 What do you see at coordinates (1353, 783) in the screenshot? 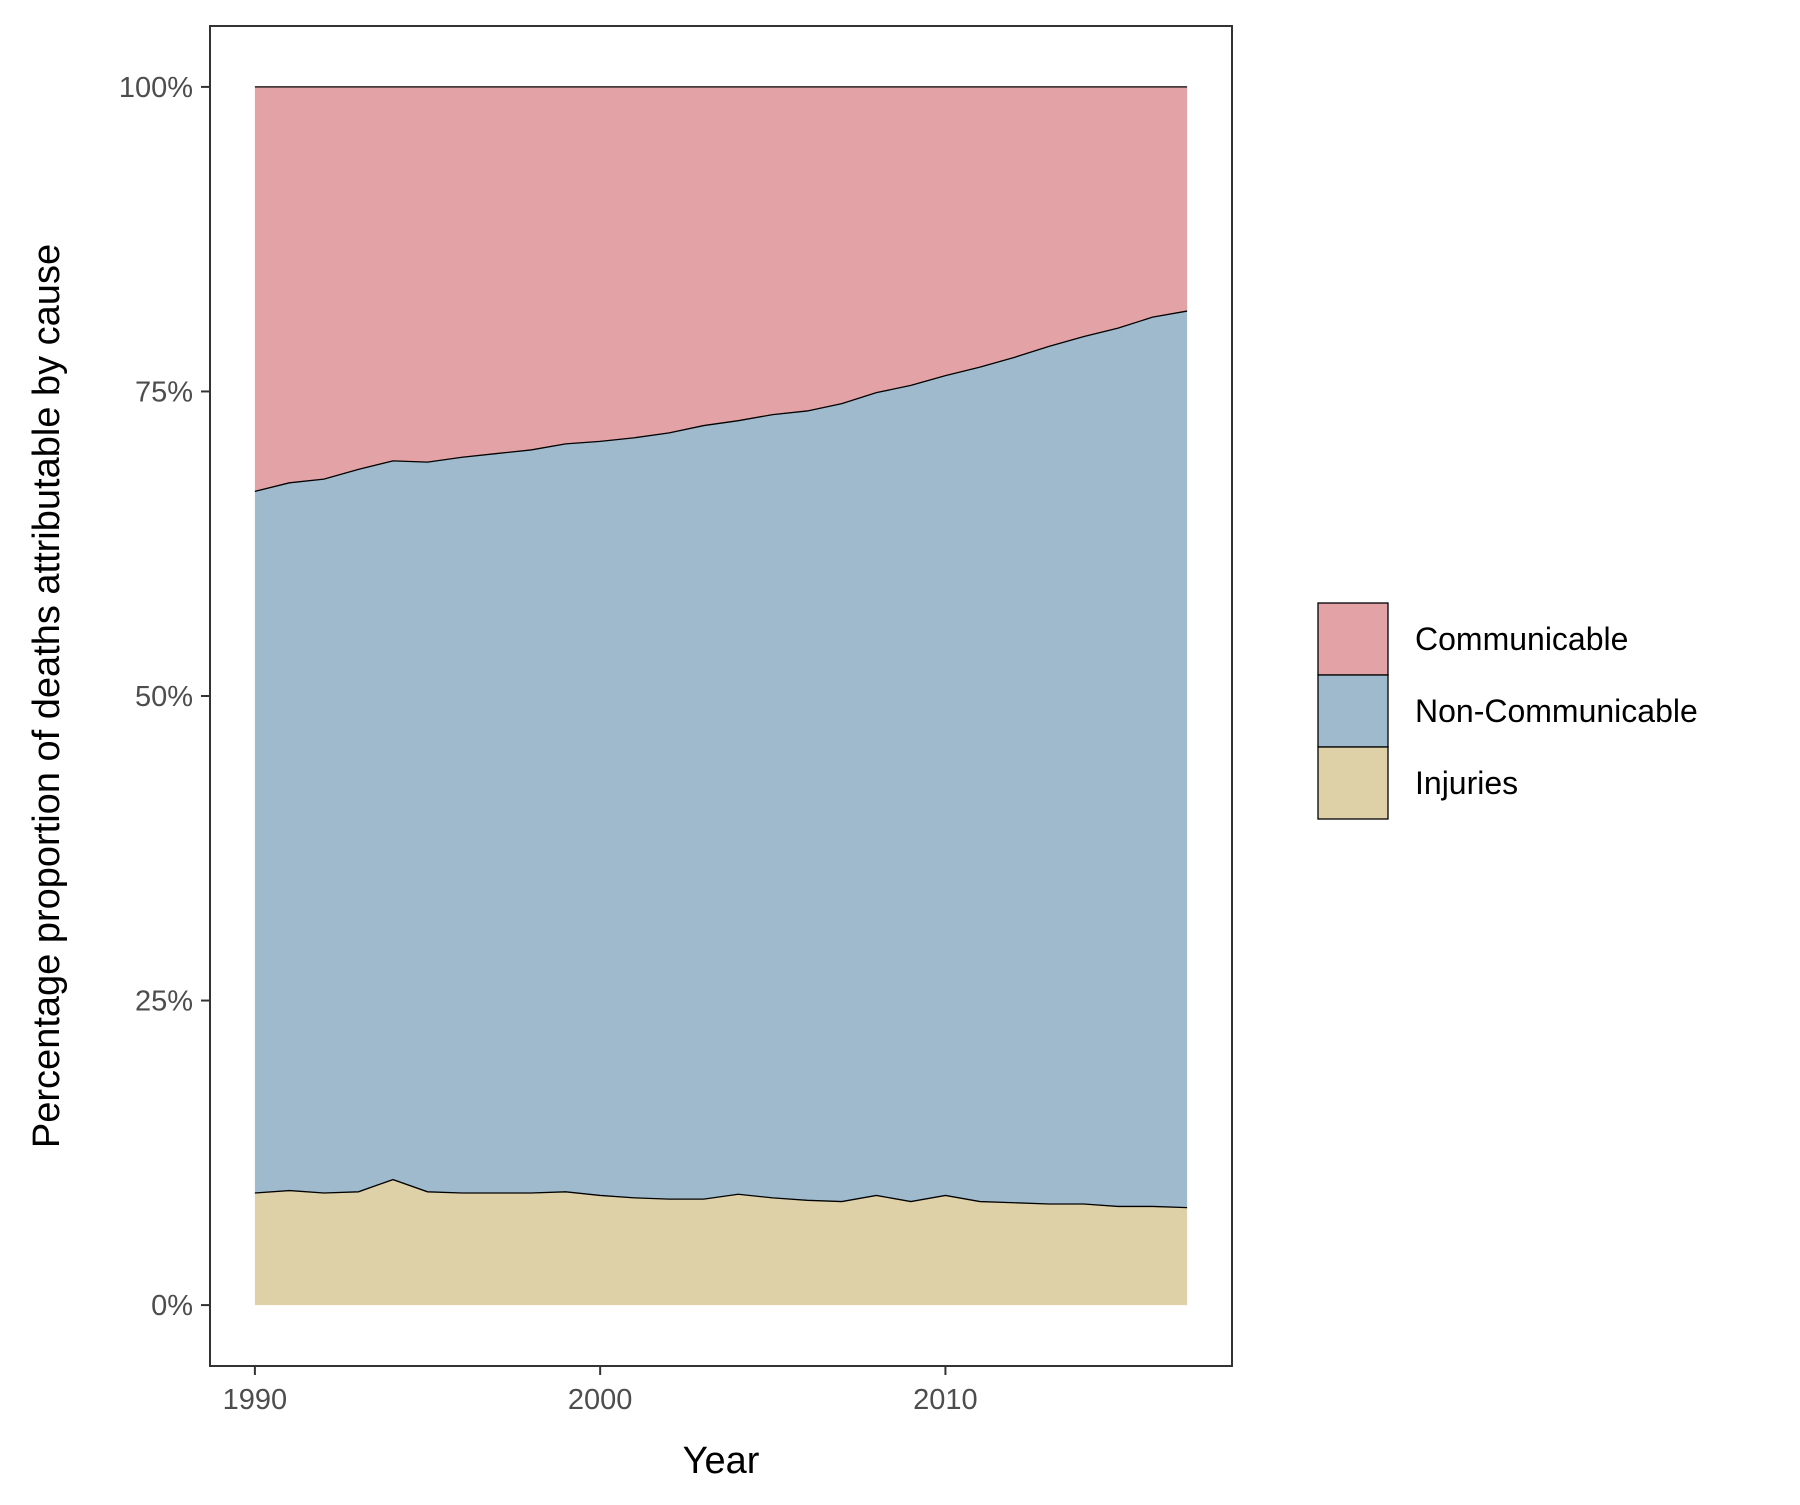
I see `legend-key-injuries` at bounding box center [1353, 783].